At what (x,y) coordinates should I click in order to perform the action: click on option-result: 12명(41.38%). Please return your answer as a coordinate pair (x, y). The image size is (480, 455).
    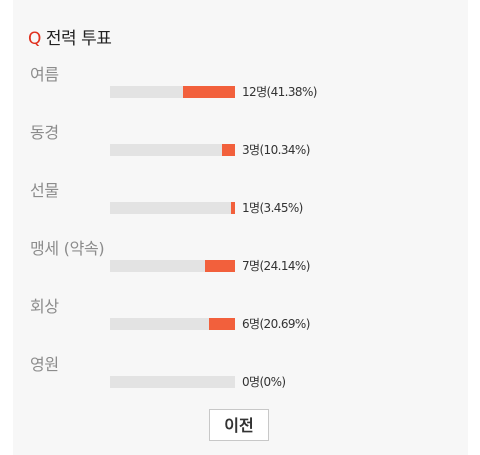
    Looking at the image, I should click on (279, 92).